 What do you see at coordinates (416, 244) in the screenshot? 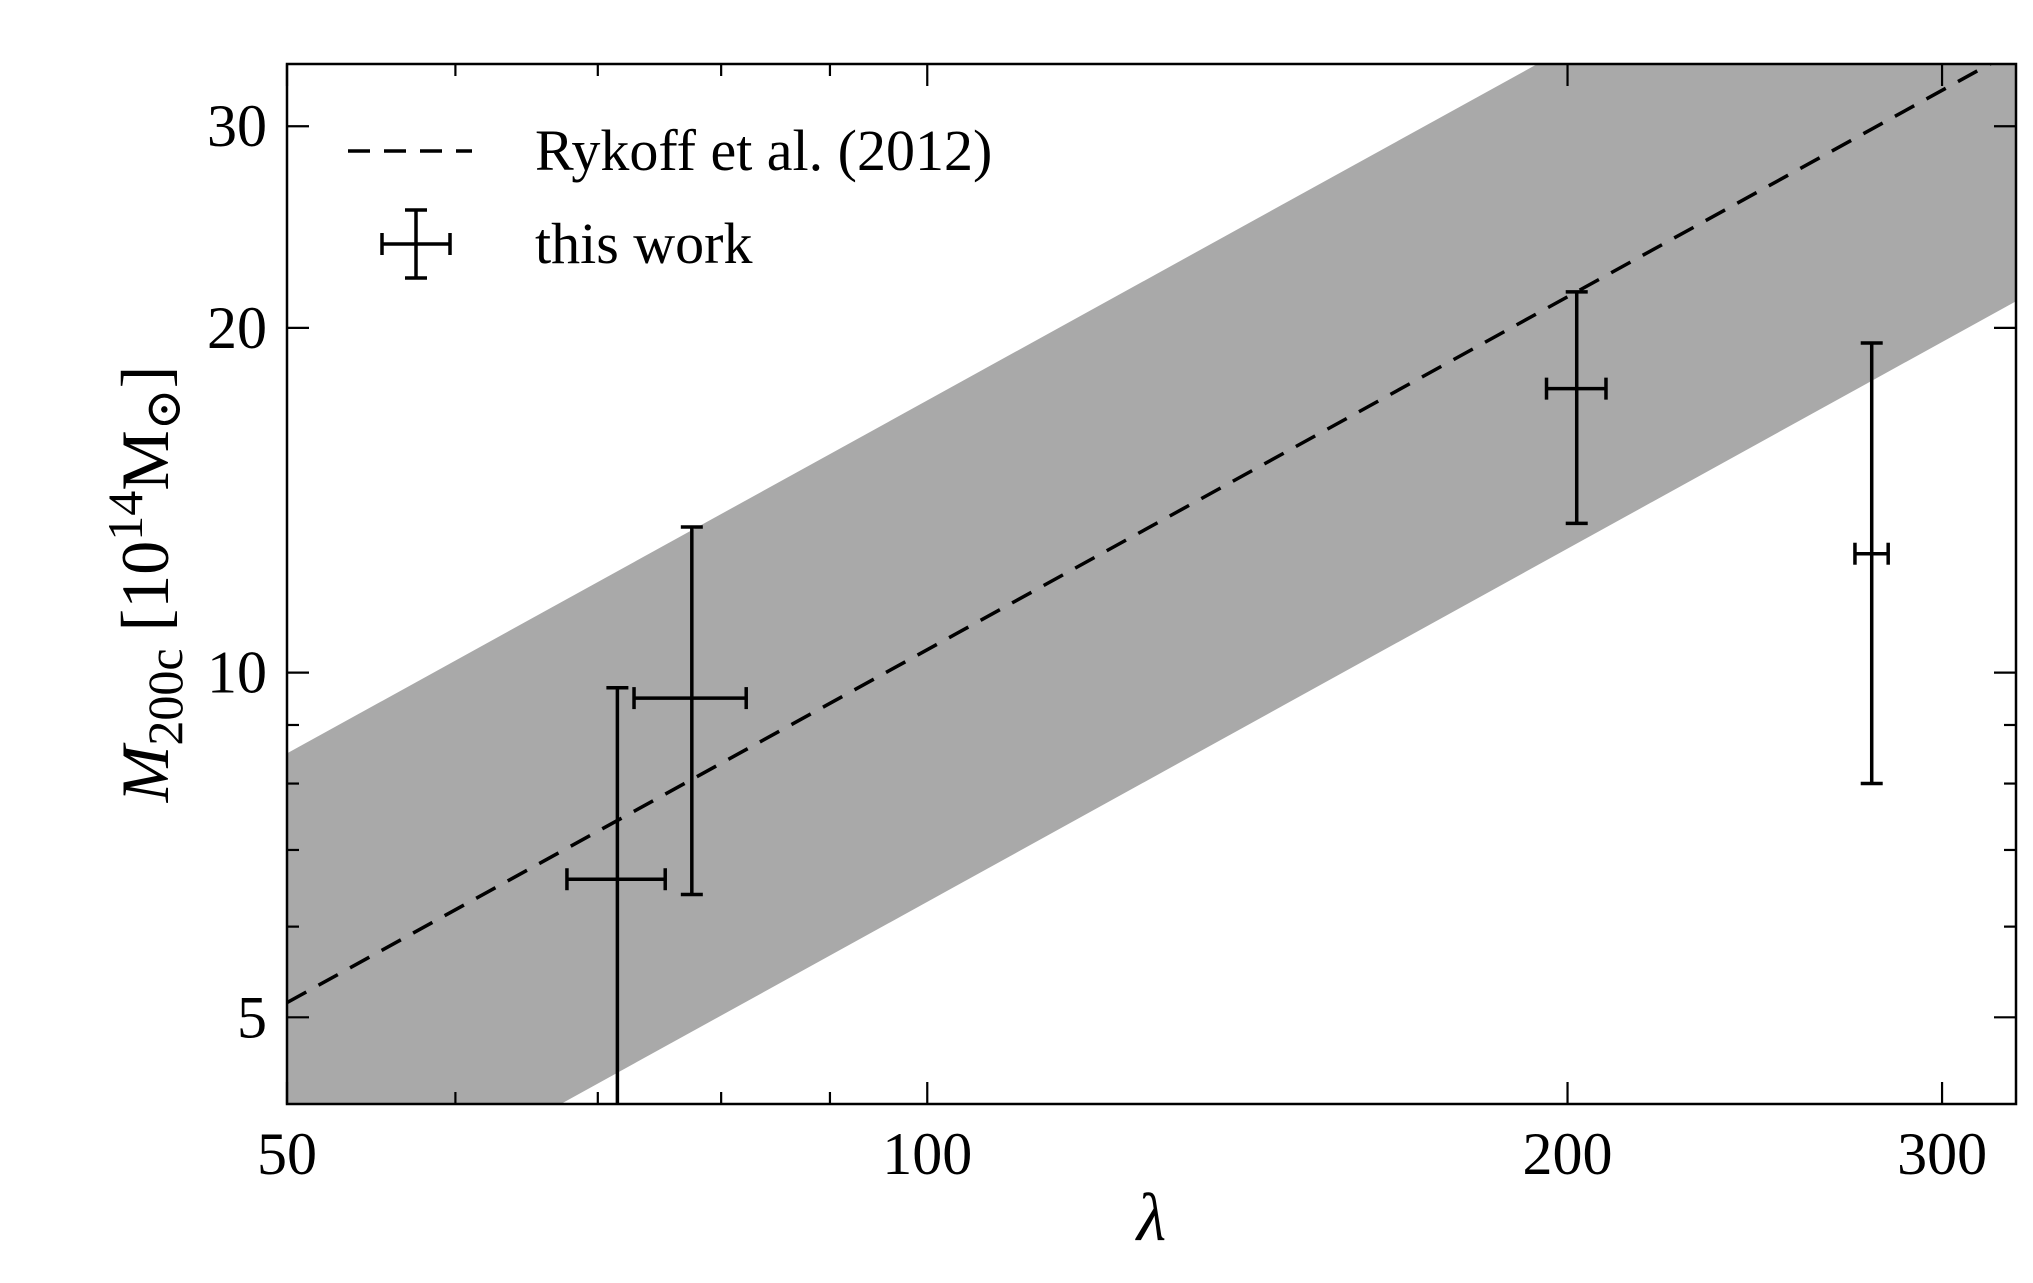
I see `legend-errorbar-swatch` at bounding box center [416, 244].